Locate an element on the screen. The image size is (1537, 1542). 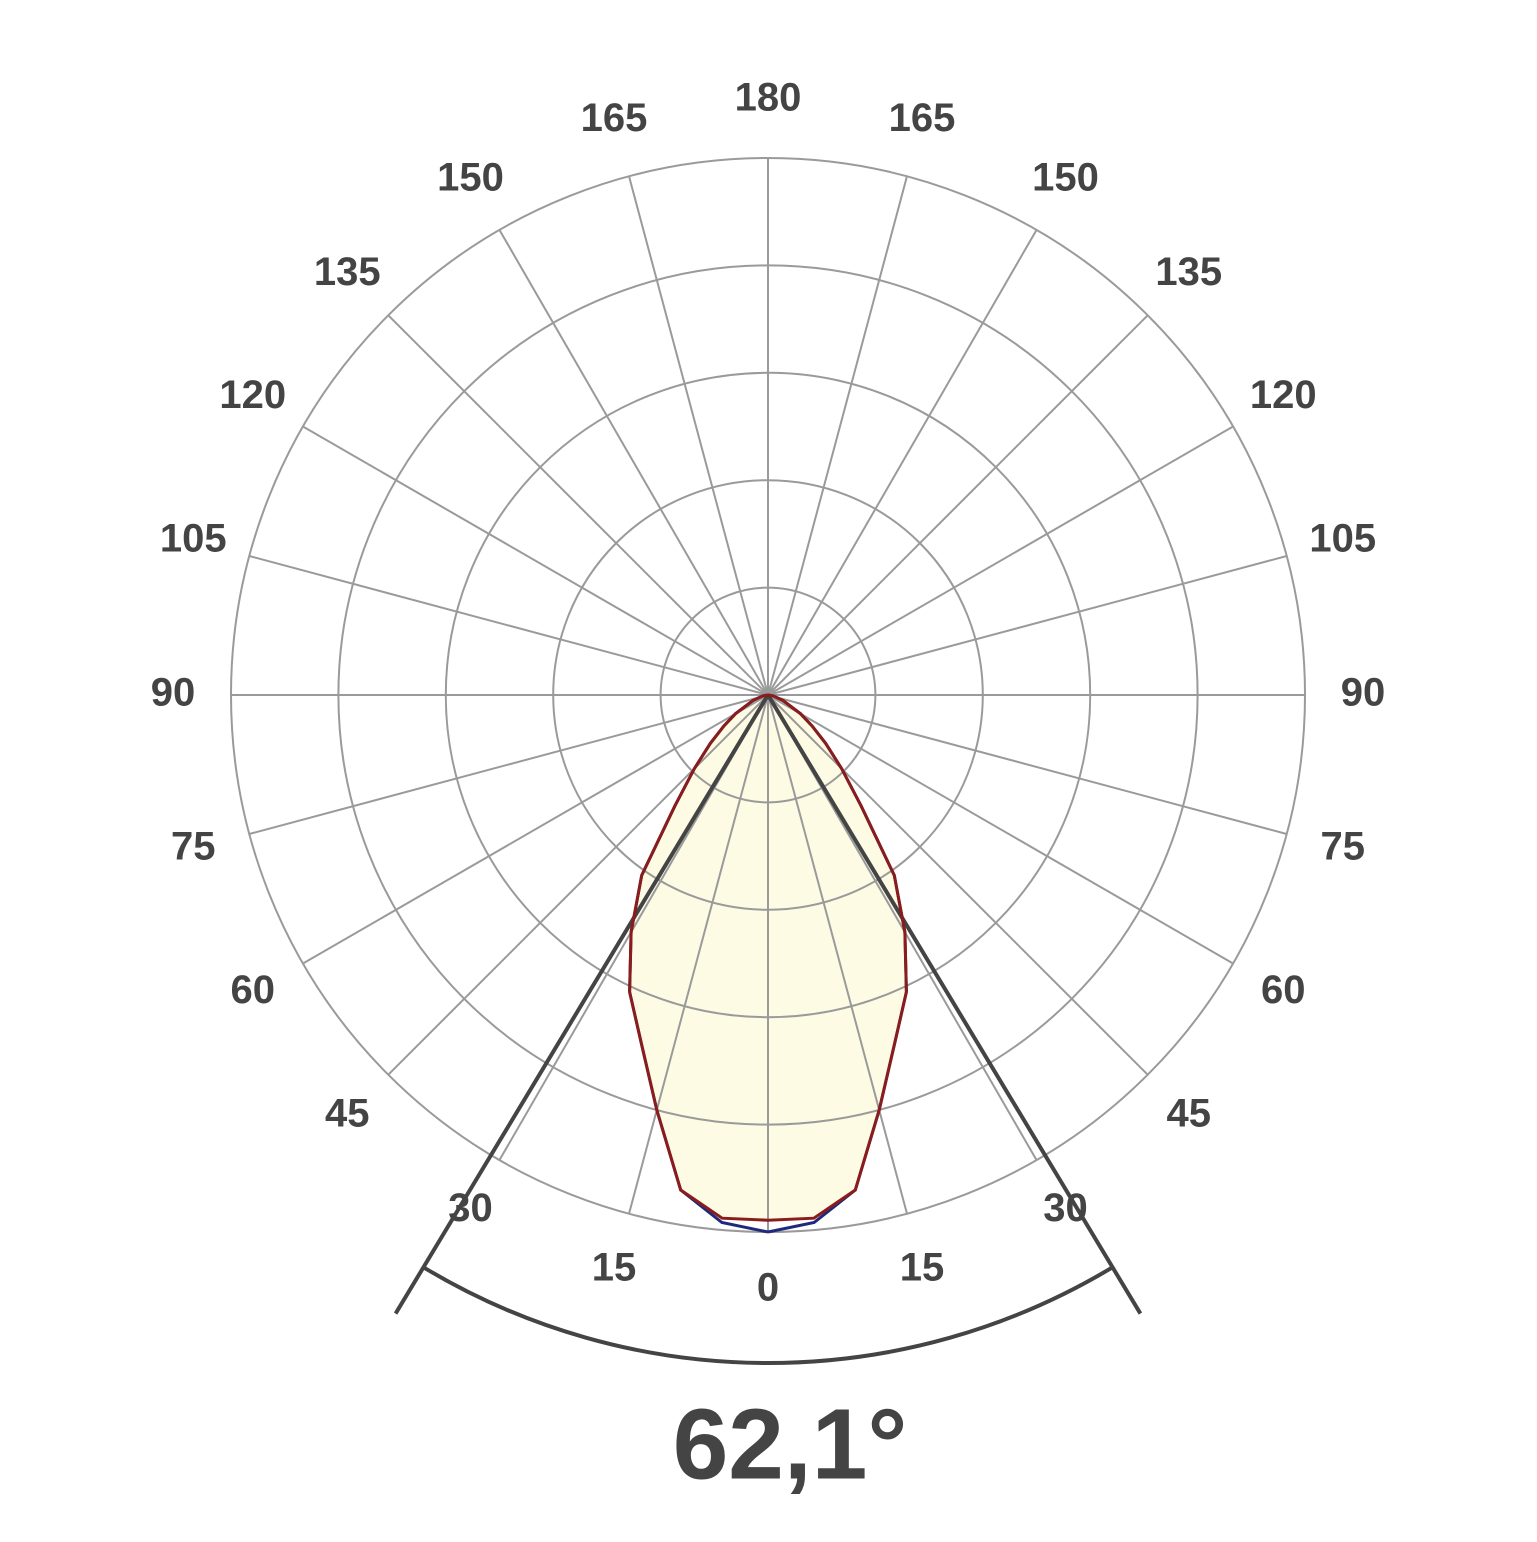
beam-arc is located at coordinates (768, 1315).